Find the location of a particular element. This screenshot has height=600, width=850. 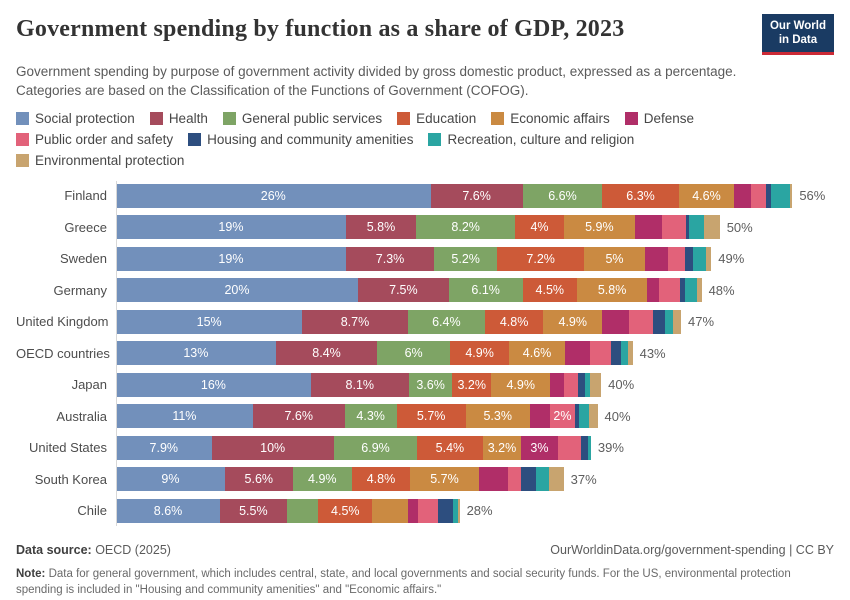

bar-segment-education: 6.3% is located at coordinates (640, 195).